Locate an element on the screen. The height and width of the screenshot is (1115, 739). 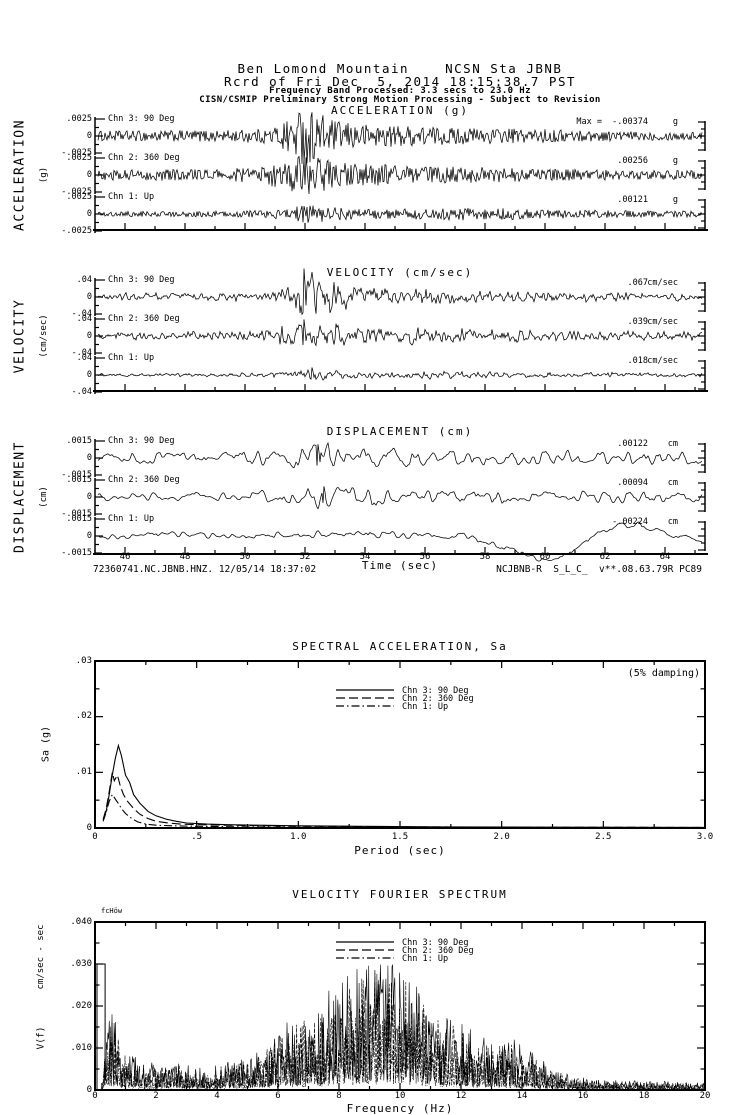
x-tick-label: 52 is located at coordinates (305, 557).